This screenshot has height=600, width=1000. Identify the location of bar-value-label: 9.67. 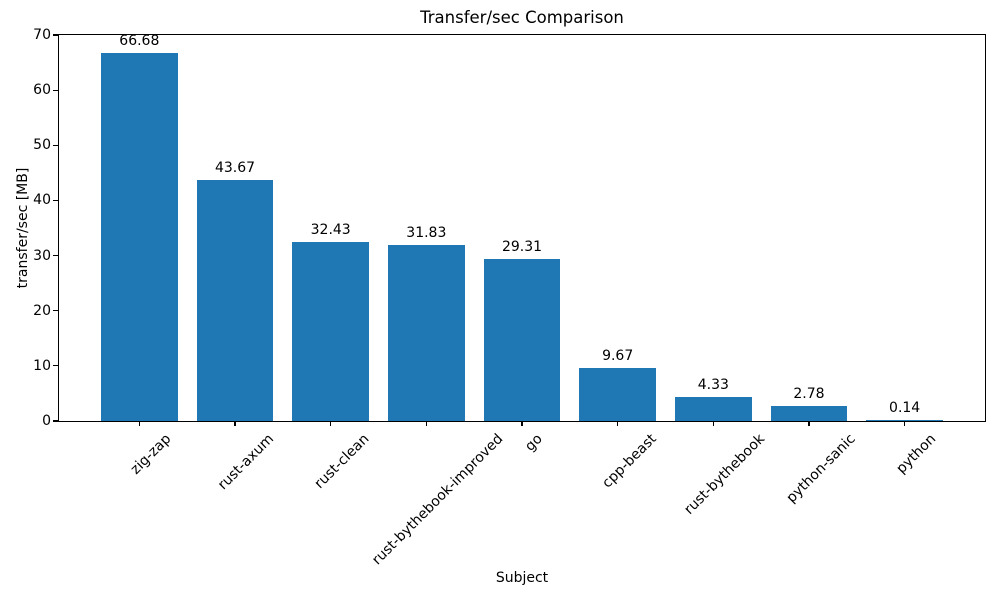
(618, 355).